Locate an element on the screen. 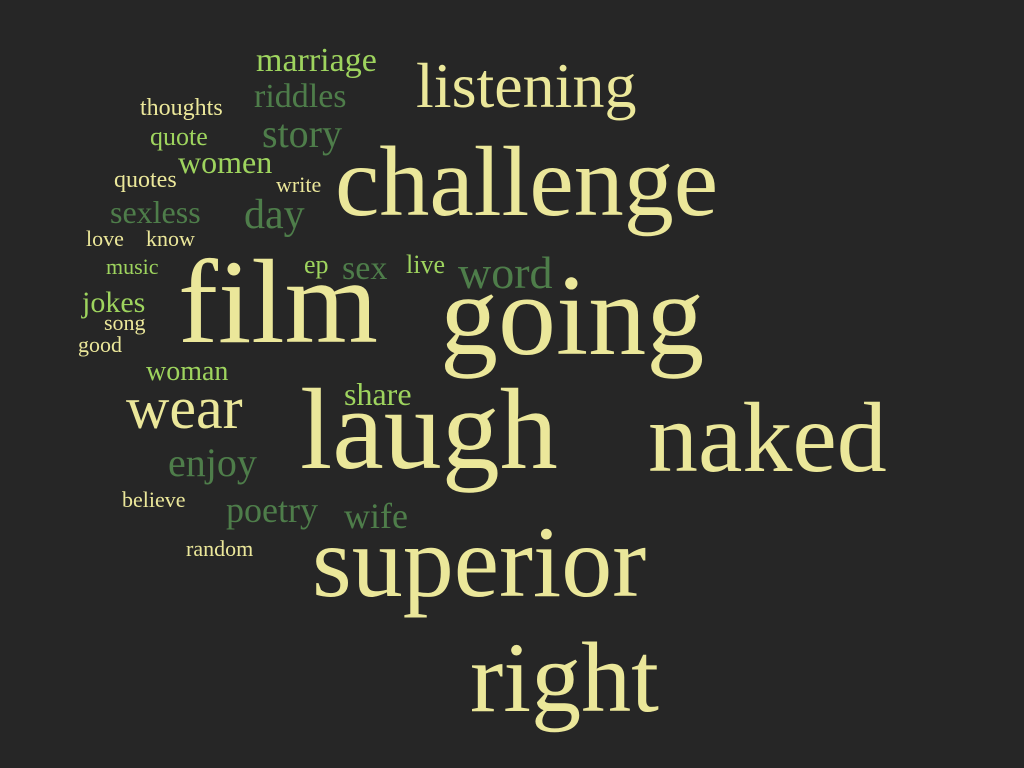  word-challenge: challenge is located at coordinates (527, 181).